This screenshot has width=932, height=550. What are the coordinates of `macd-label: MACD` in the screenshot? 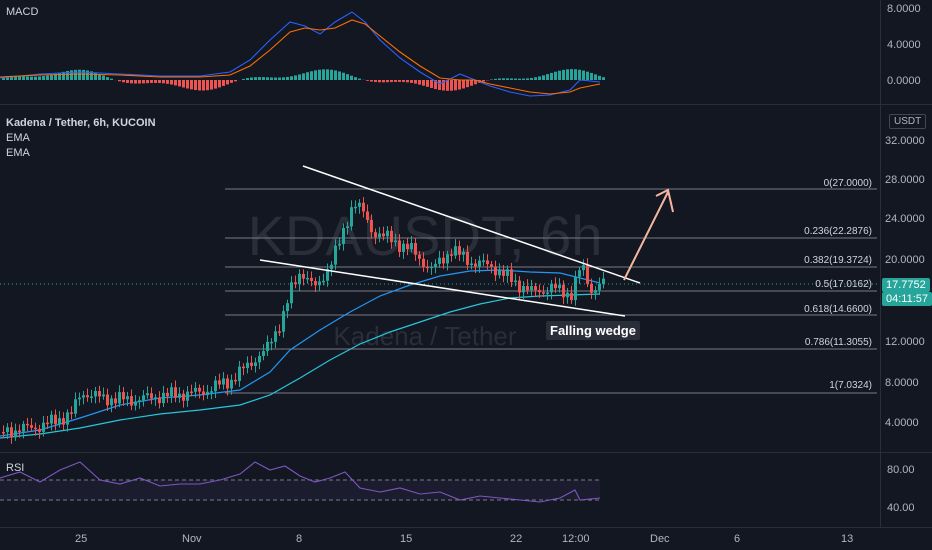 It's located at (22, 12).